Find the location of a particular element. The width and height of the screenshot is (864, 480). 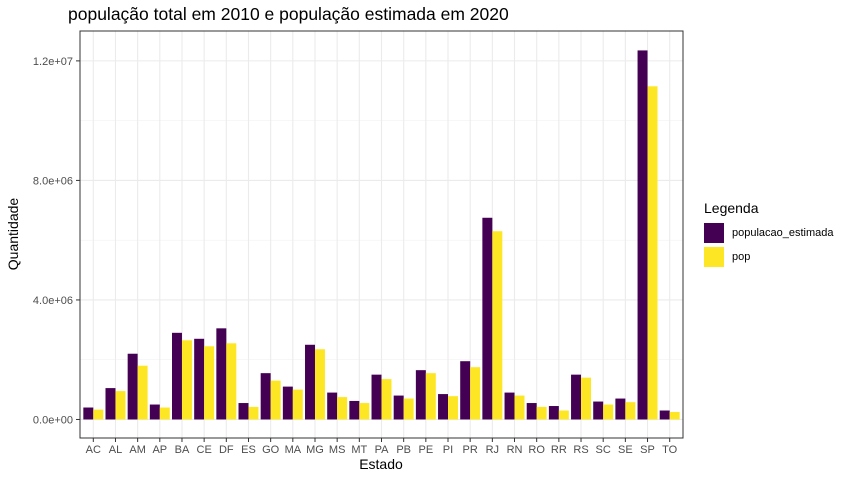

y-tick-label: 8.0e+06 is located at coordinates (53, 181).